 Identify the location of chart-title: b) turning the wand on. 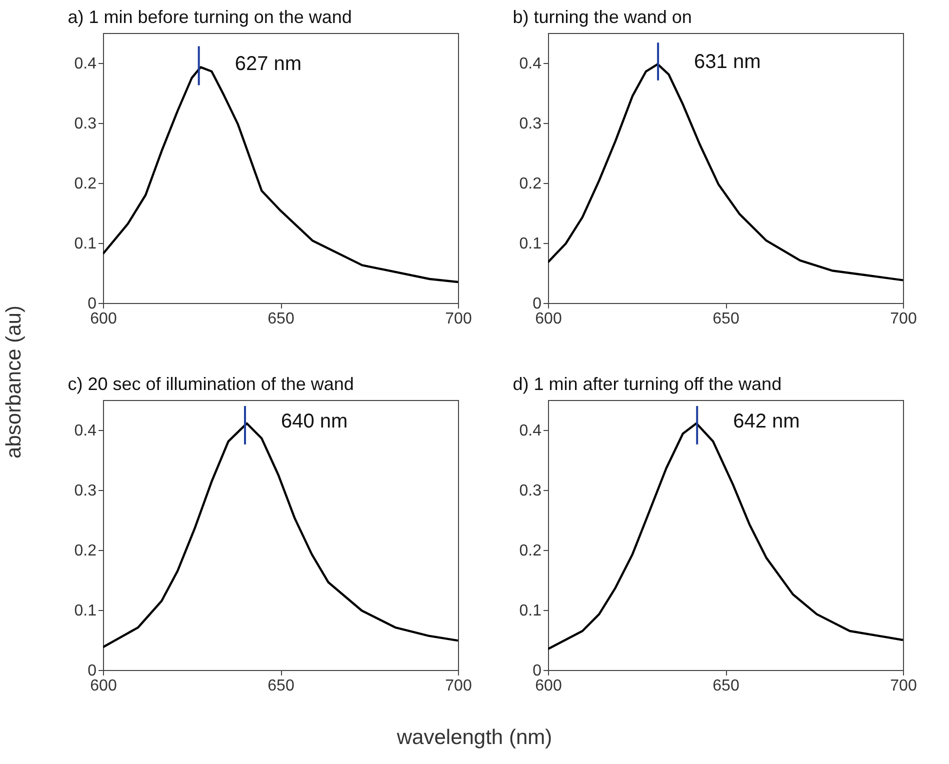
(602, 17).